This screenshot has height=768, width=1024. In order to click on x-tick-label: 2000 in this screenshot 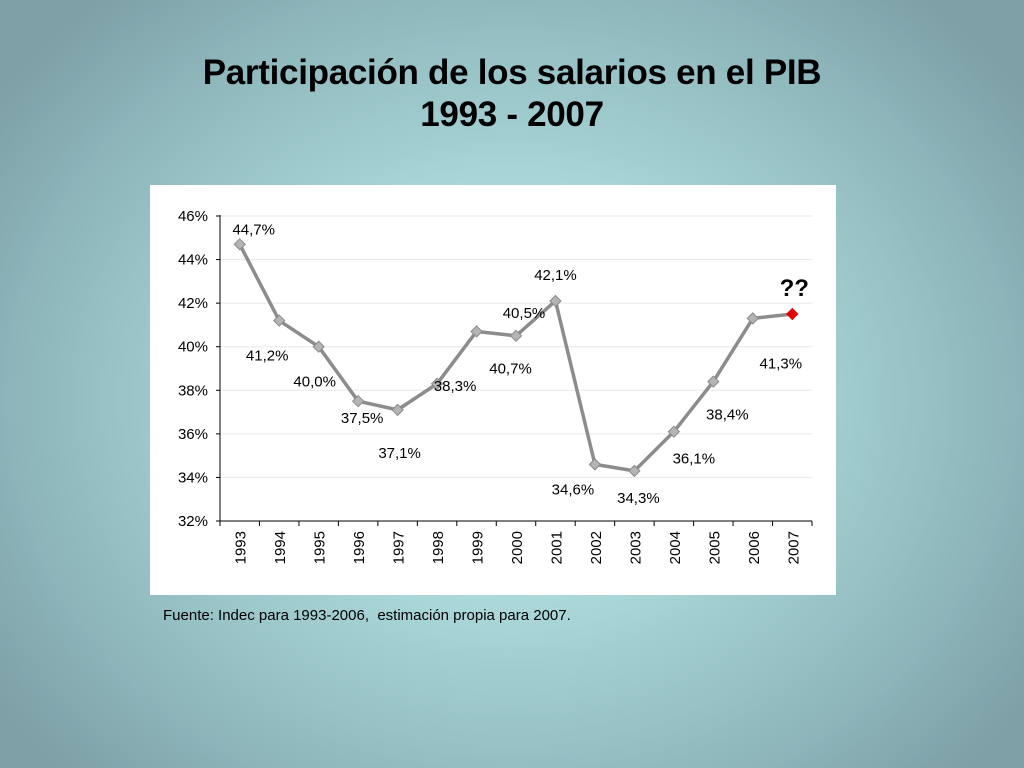, I will do `click(517, 547)`.